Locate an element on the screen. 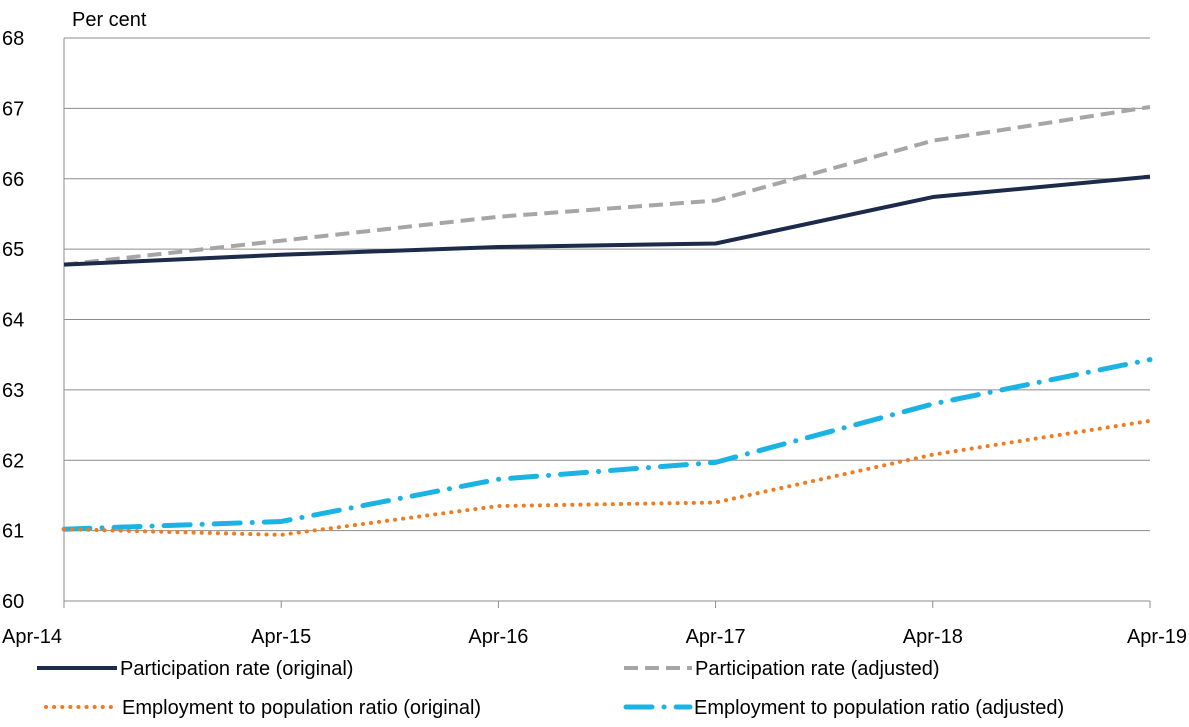 This screenshot has height=727, width=1189. x-tick-label: Apr-14 is located at coordinates (32, 637).